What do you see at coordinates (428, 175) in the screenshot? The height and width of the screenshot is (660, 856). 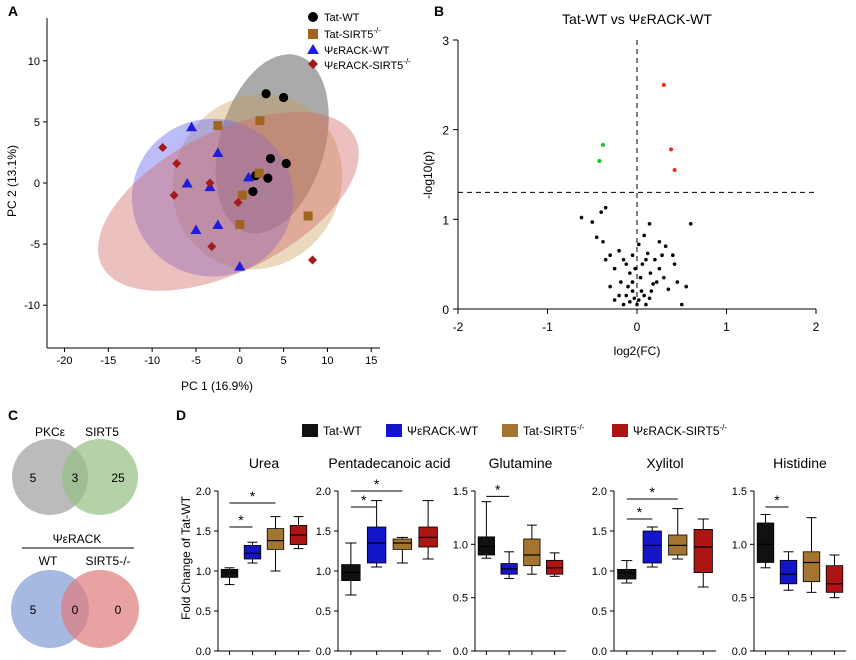 I see `volcano-y-label: -log10(p)` at bounding box center [428, 175].